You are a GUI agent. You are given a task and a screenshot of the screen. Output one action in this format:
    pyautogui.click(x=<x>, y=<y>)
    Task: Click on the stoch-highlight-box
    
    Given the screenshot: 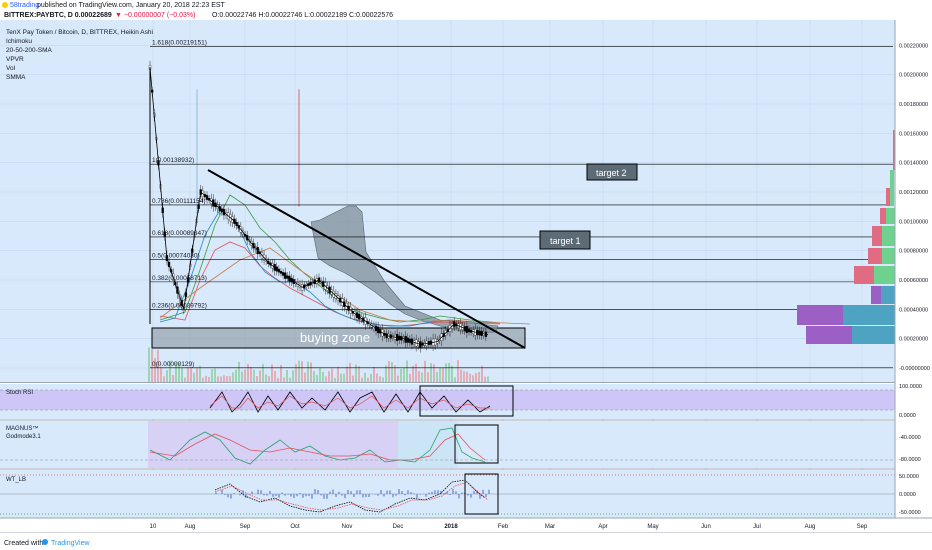 What is the action you would take?
    pyautogui.click(x=466, y=401)
    